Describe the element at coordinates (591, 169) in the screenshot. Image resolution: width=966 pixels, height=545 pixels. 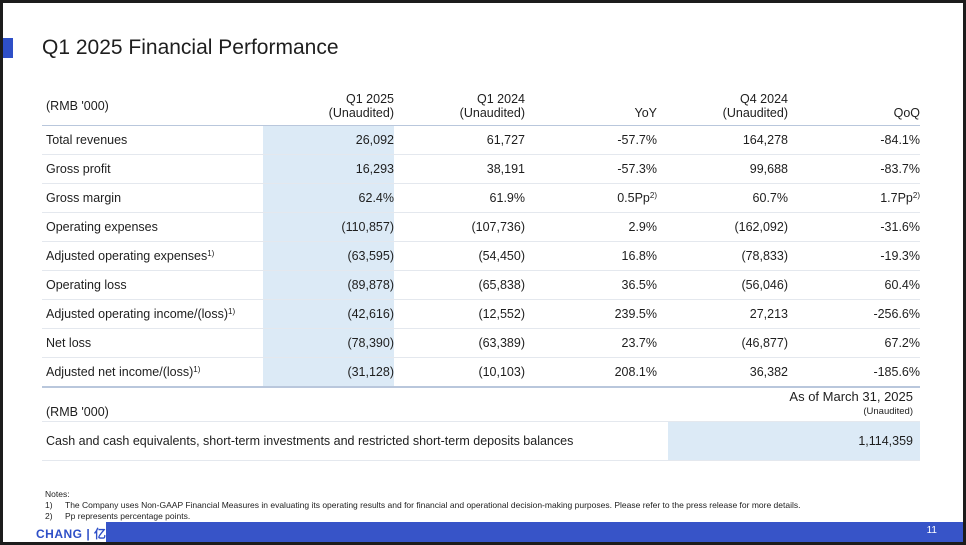
I see `cell-value: -57.3%` at that location.